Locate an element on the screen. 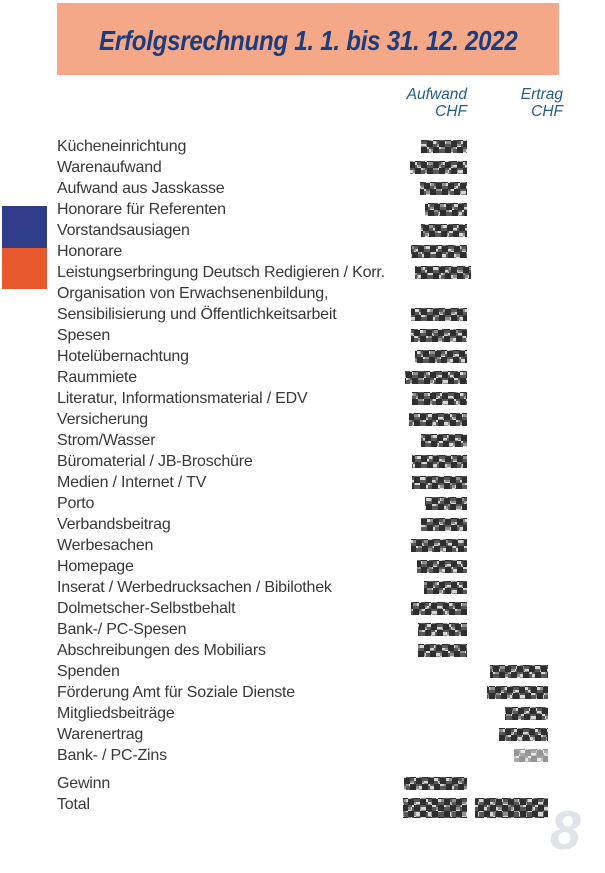 Image resolution: width=605 pixels, height=873 pixels. table-row: Spenden is located at coordinates (302, 673).